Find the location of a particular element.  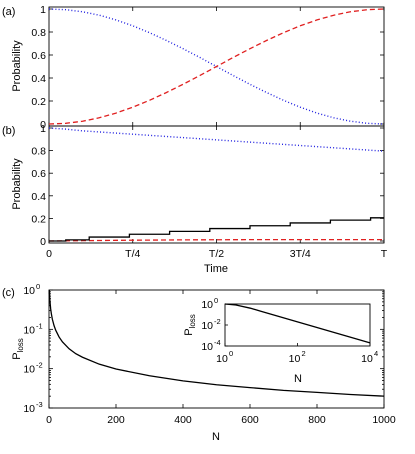

panel-b-ytick-label: 0.6 is located at coordinates (38, 174).